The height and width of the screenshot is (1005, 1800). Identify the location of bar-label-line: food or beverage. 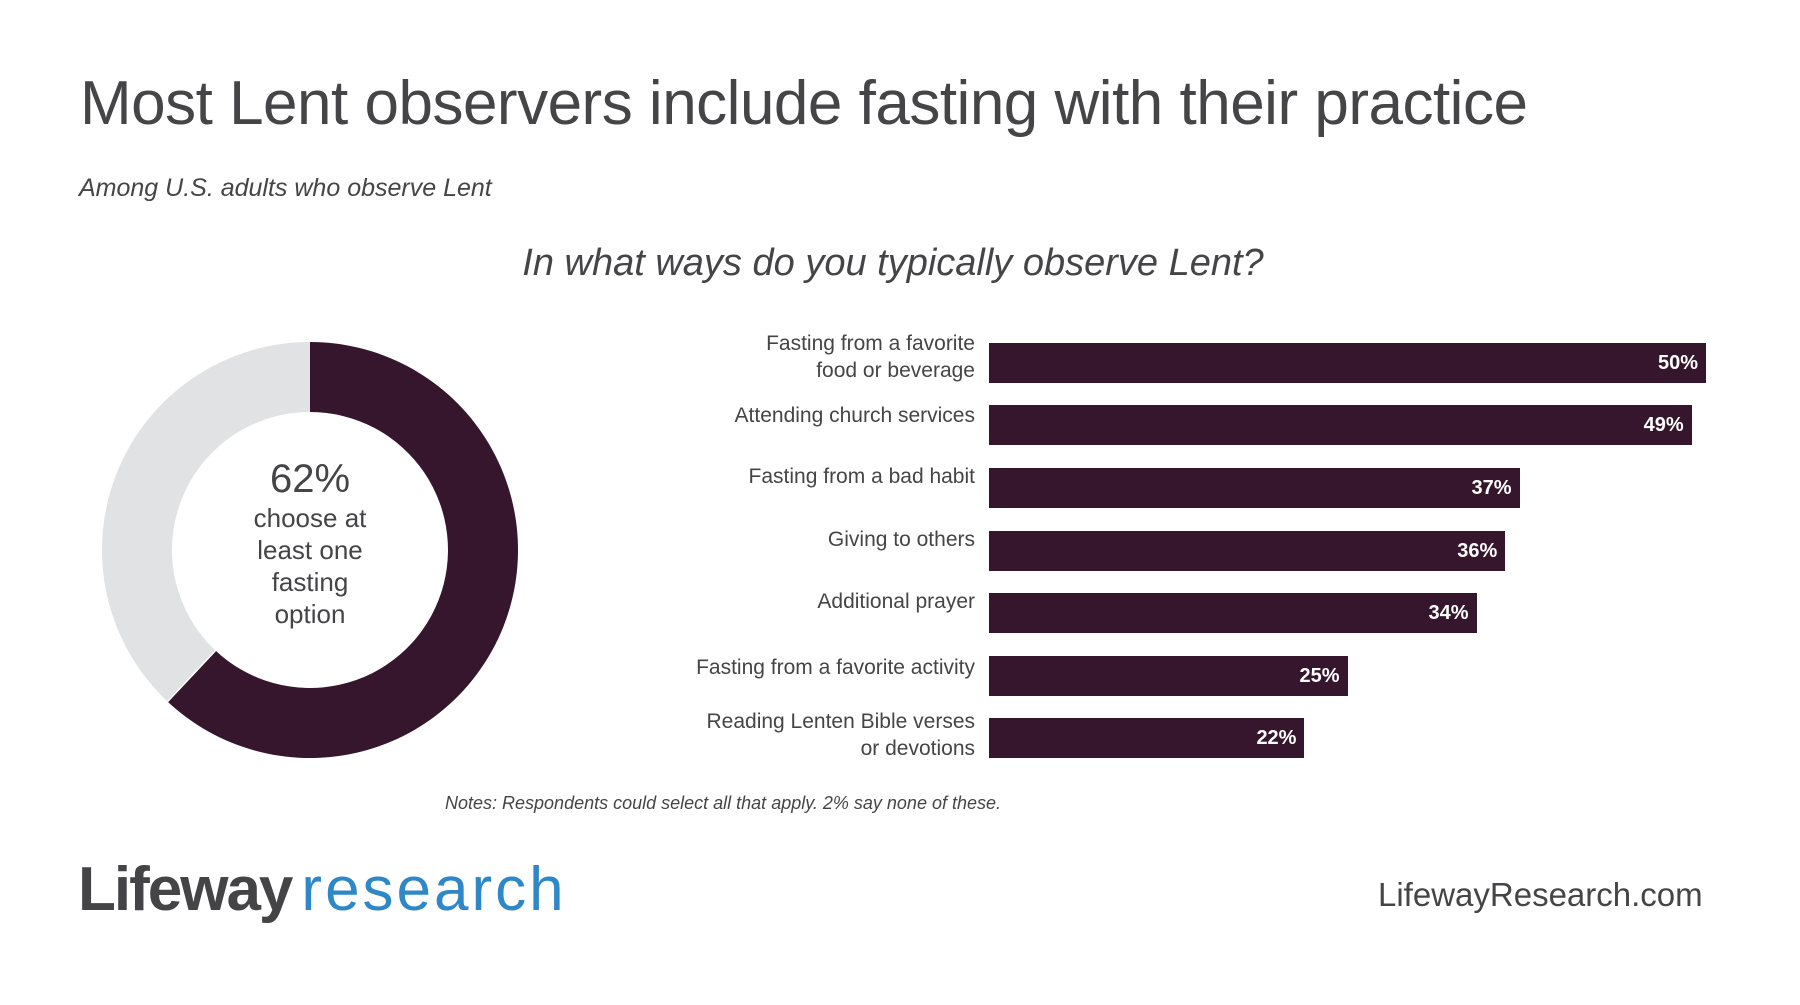
(895, 370).